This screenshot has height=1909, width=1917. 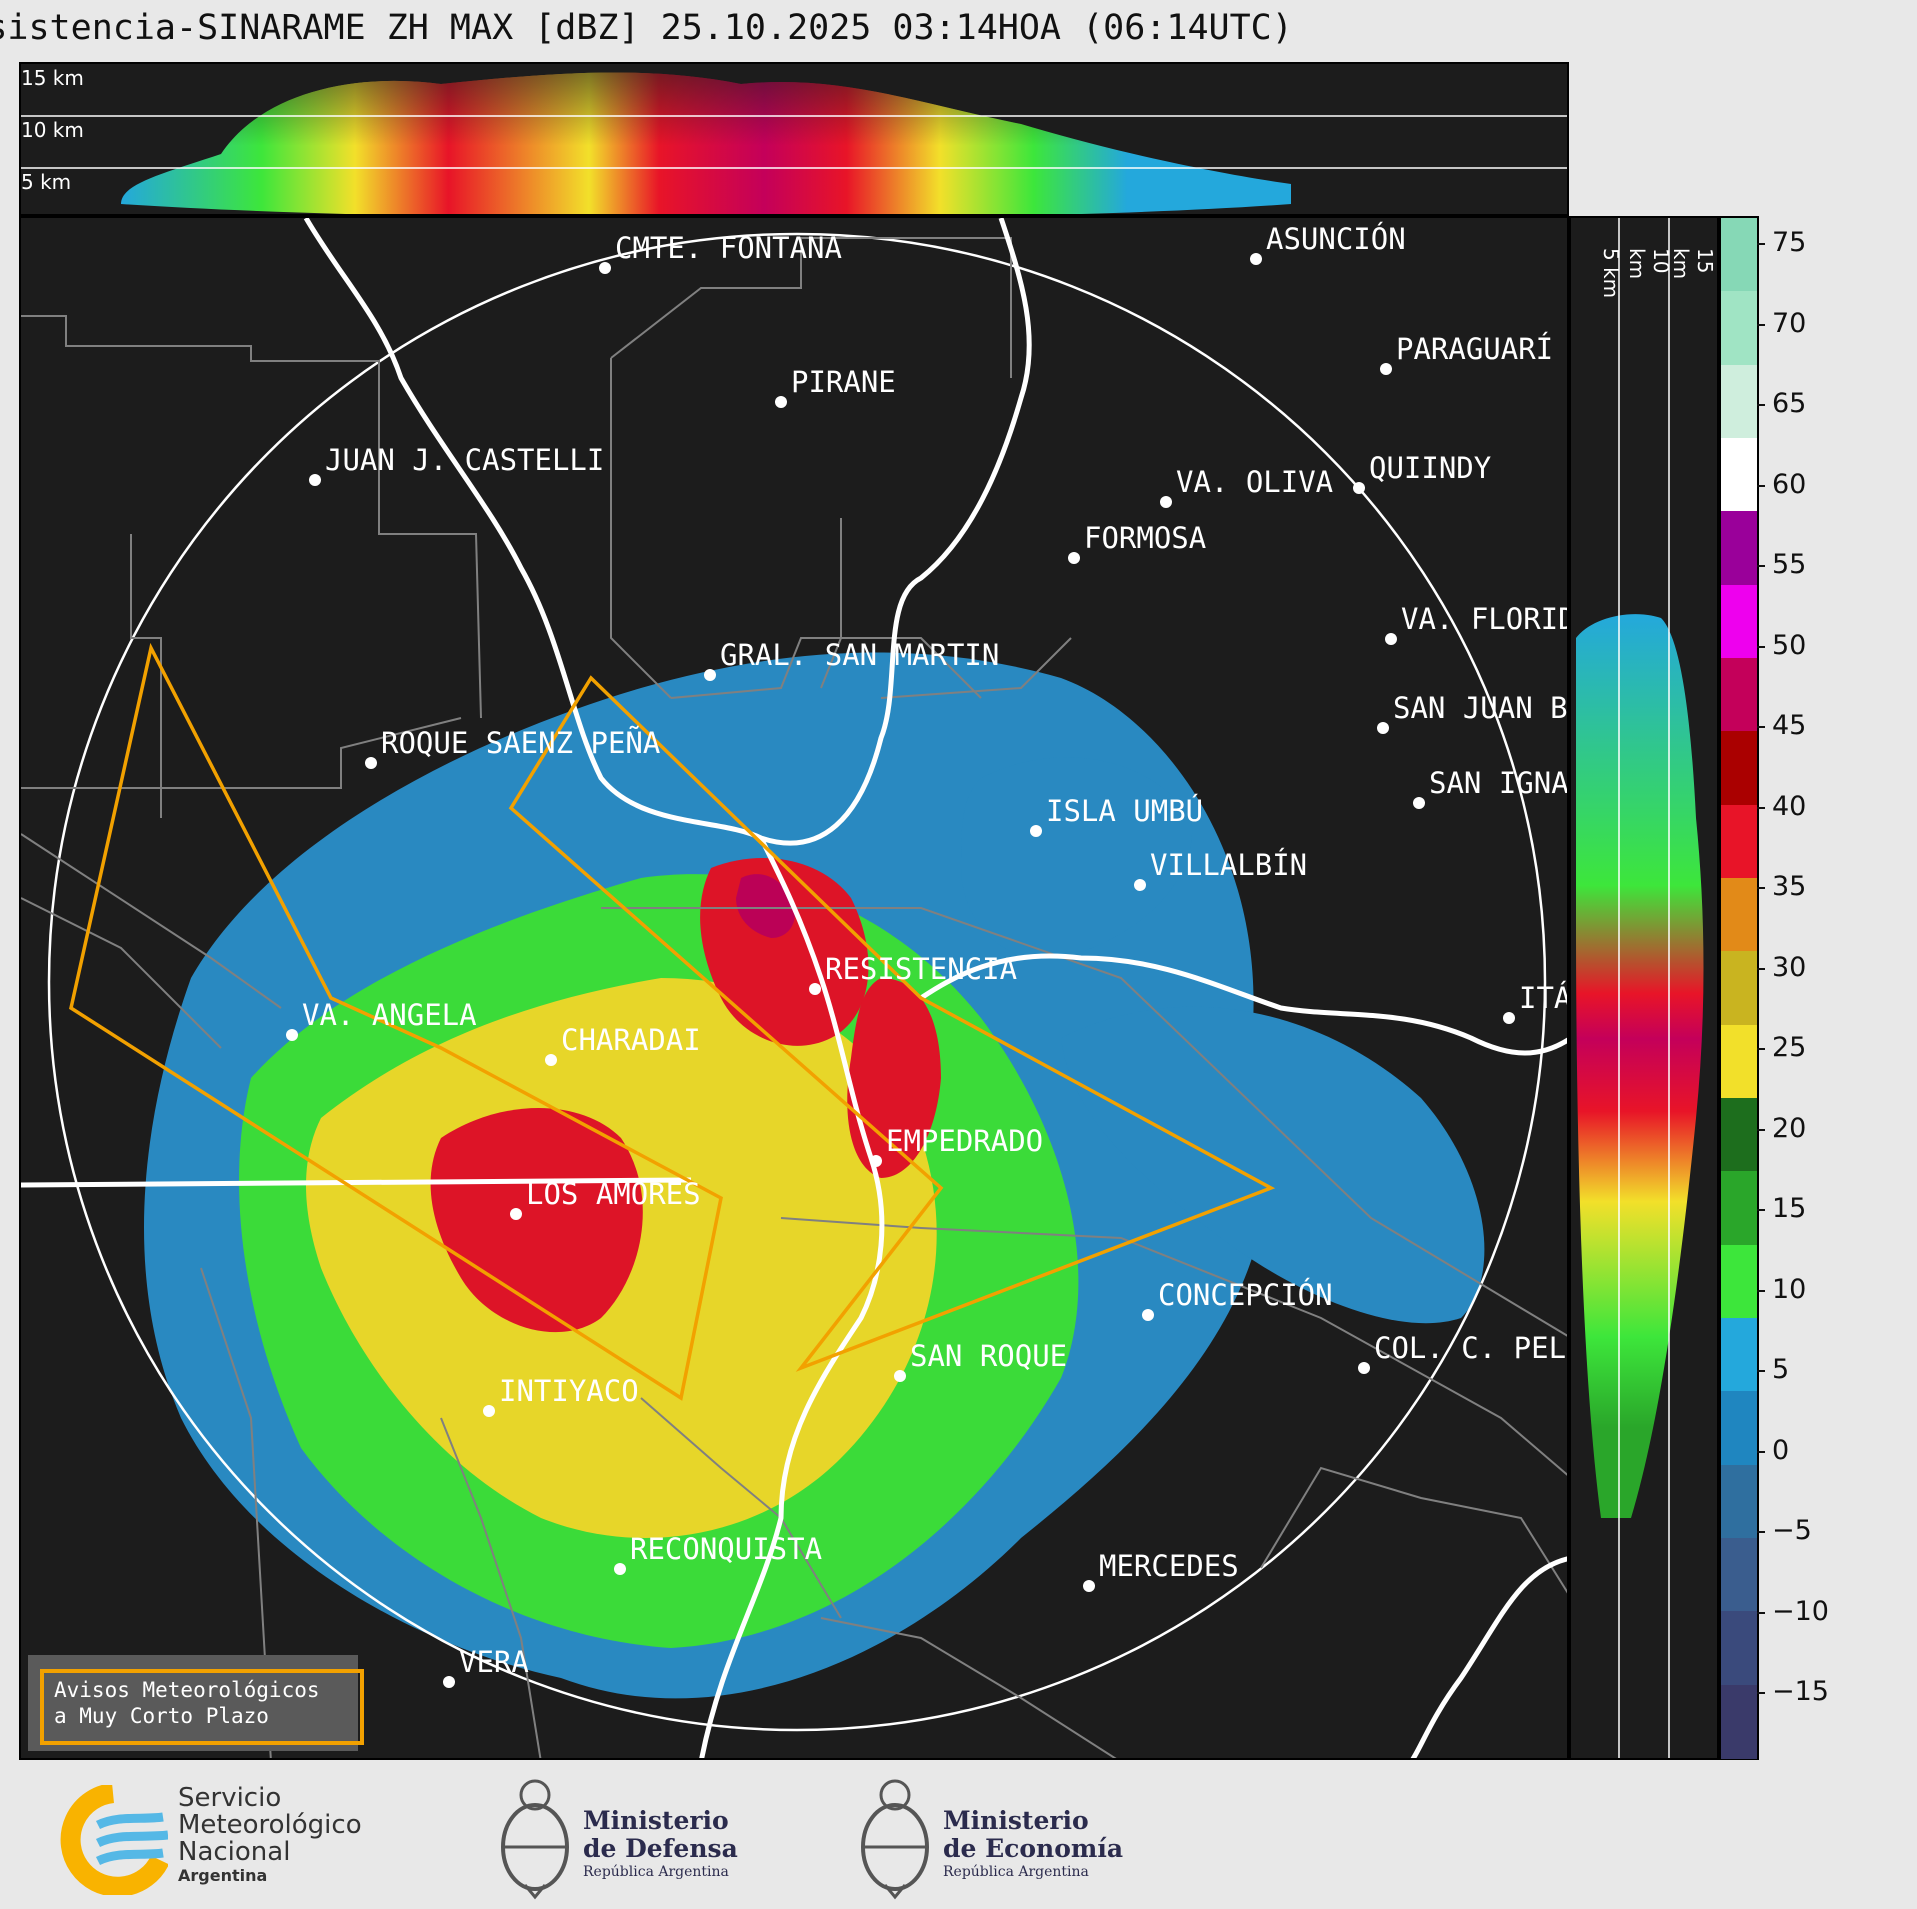 I want to click on city-intiyaco: INTIYACO, so click(x=561, y=1395).